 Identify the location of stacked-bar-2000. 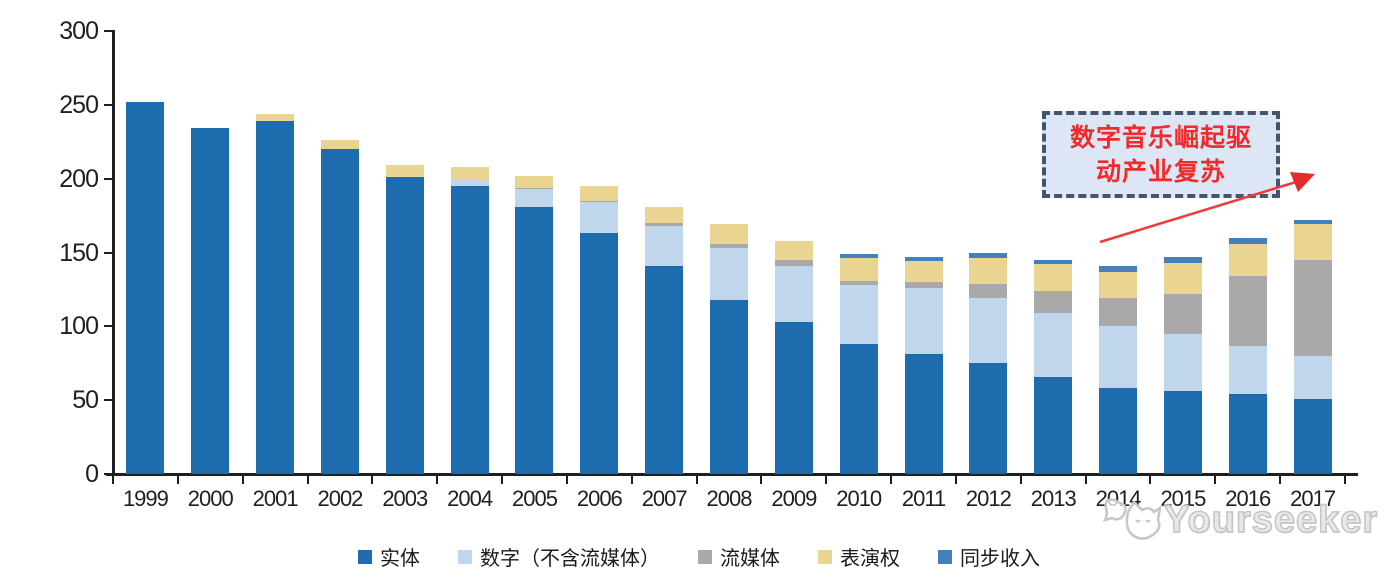
(210, 252).